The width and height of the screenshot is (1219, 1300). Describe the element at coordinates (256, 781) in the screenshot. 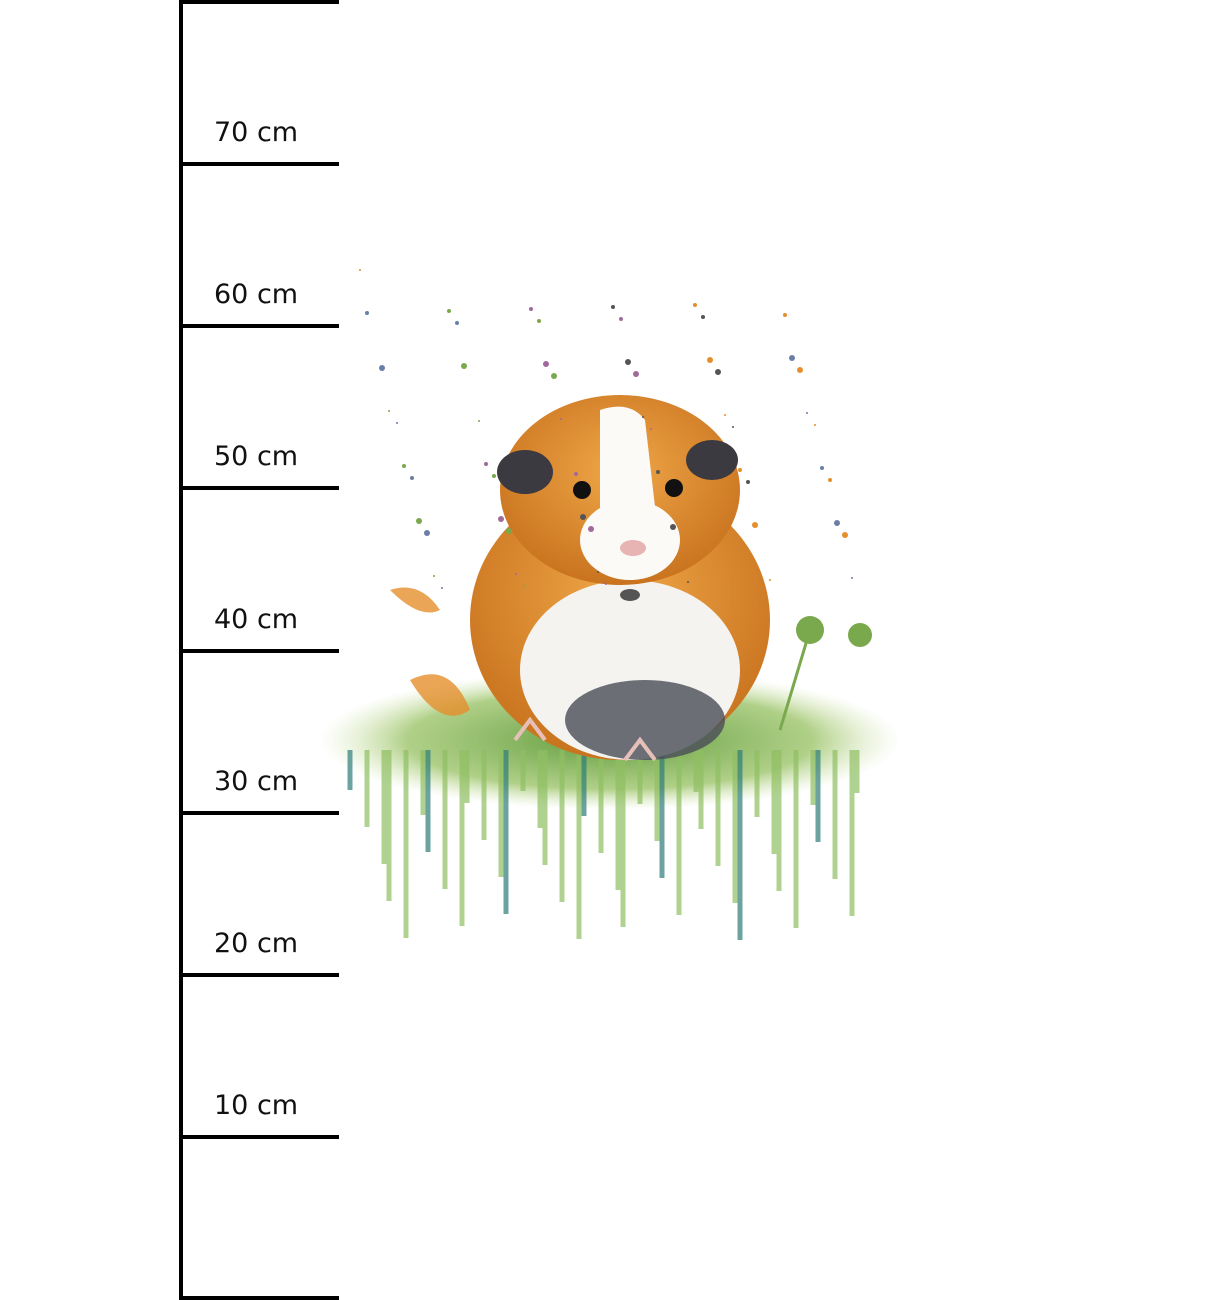

I see `ruler-label: 30 cm` at that location.